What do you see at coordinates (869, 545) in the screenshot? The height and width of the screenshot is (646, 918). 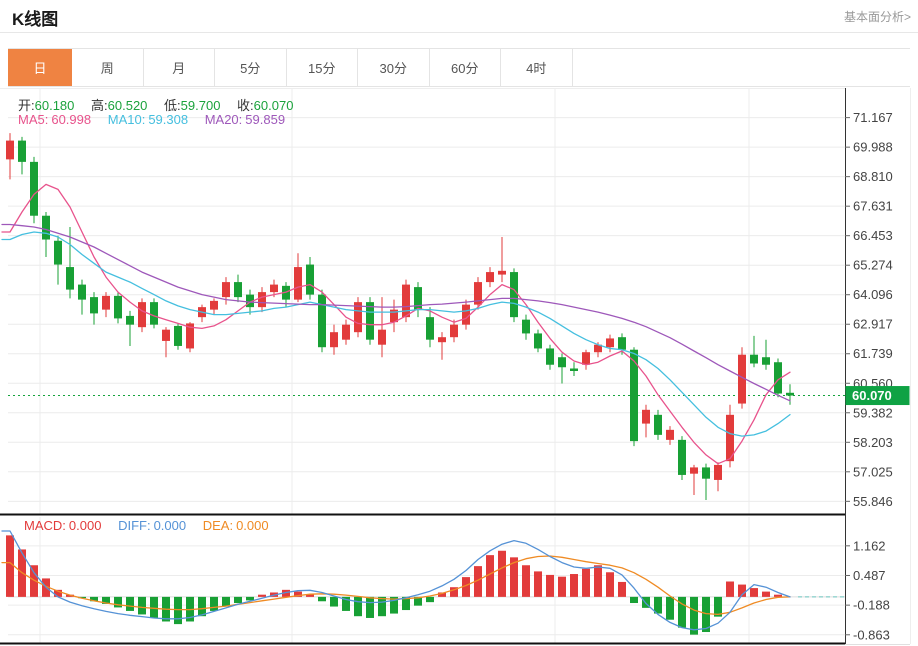 I see `svg-text: 1.162` at bounding box center [869, 545].